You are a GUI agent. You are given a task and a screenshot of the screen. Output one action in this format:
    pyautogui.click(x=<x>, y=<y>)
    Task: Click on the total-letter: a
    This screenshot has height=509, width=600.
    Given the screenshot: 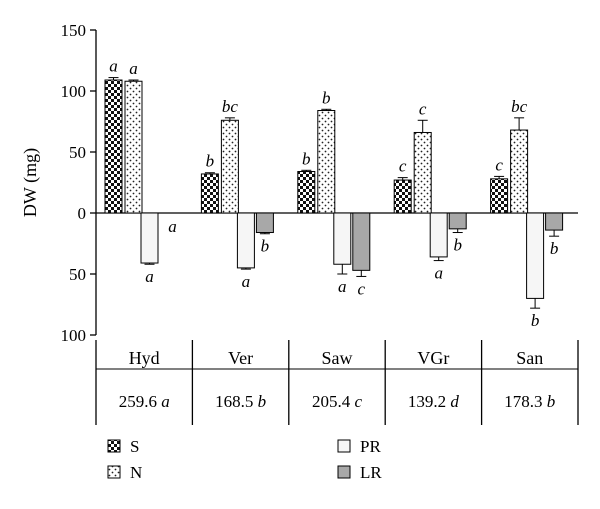 What is the action you would take?
    pyautogui.click(x=165, y=401)
    